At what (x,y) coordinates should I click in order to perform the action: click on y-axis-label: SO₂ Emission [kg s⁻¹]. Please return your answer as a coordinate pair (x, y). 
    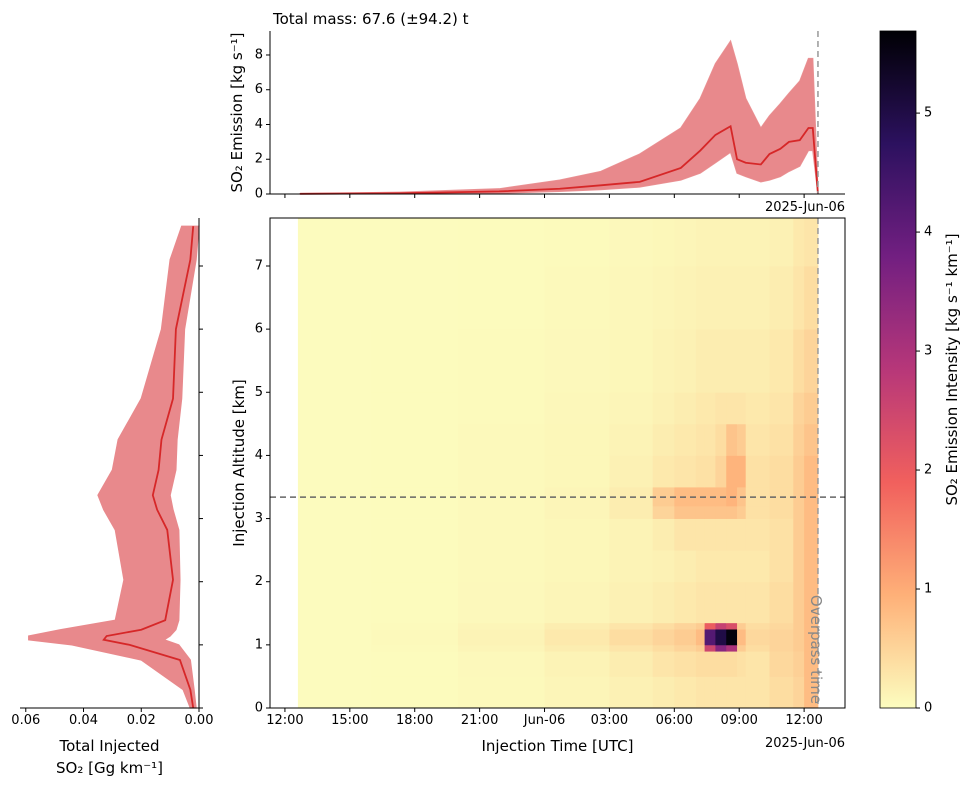
    Looking at the image, I should click on (237, 112).